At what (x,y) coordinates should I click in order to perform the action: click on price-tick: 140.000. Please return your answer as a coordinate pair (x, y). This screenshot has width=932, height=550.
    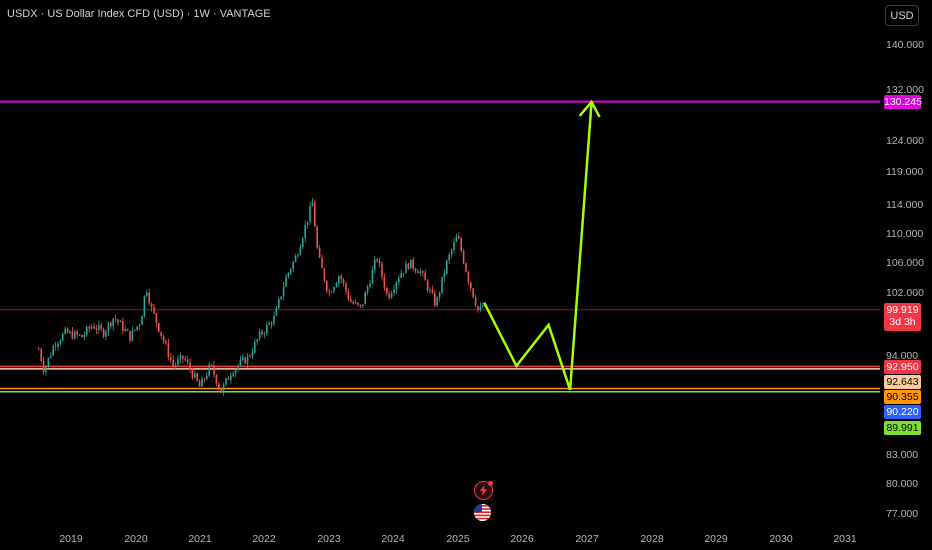
    Looking at the image, I should click on (905, 45).